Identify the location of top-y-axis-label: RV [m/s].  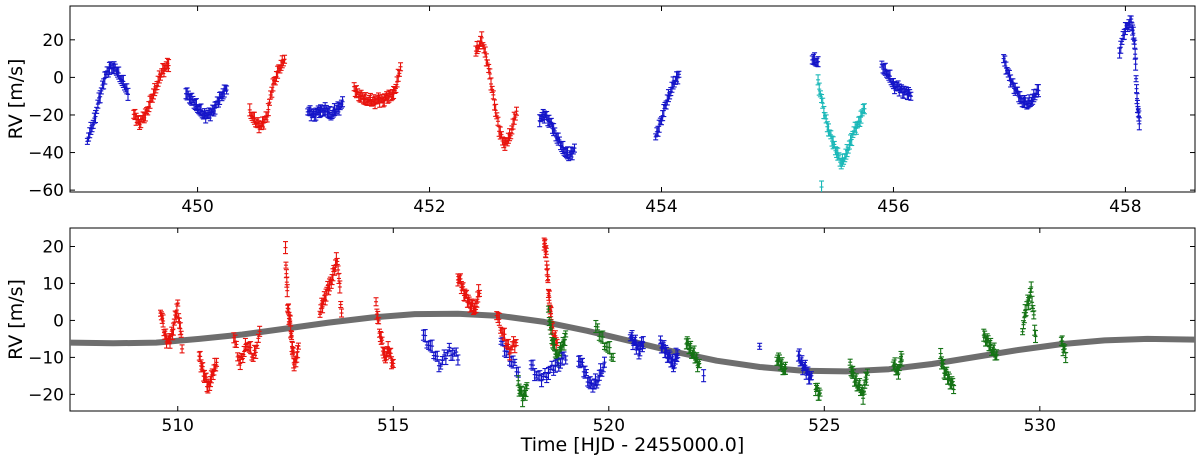
(16, 99).